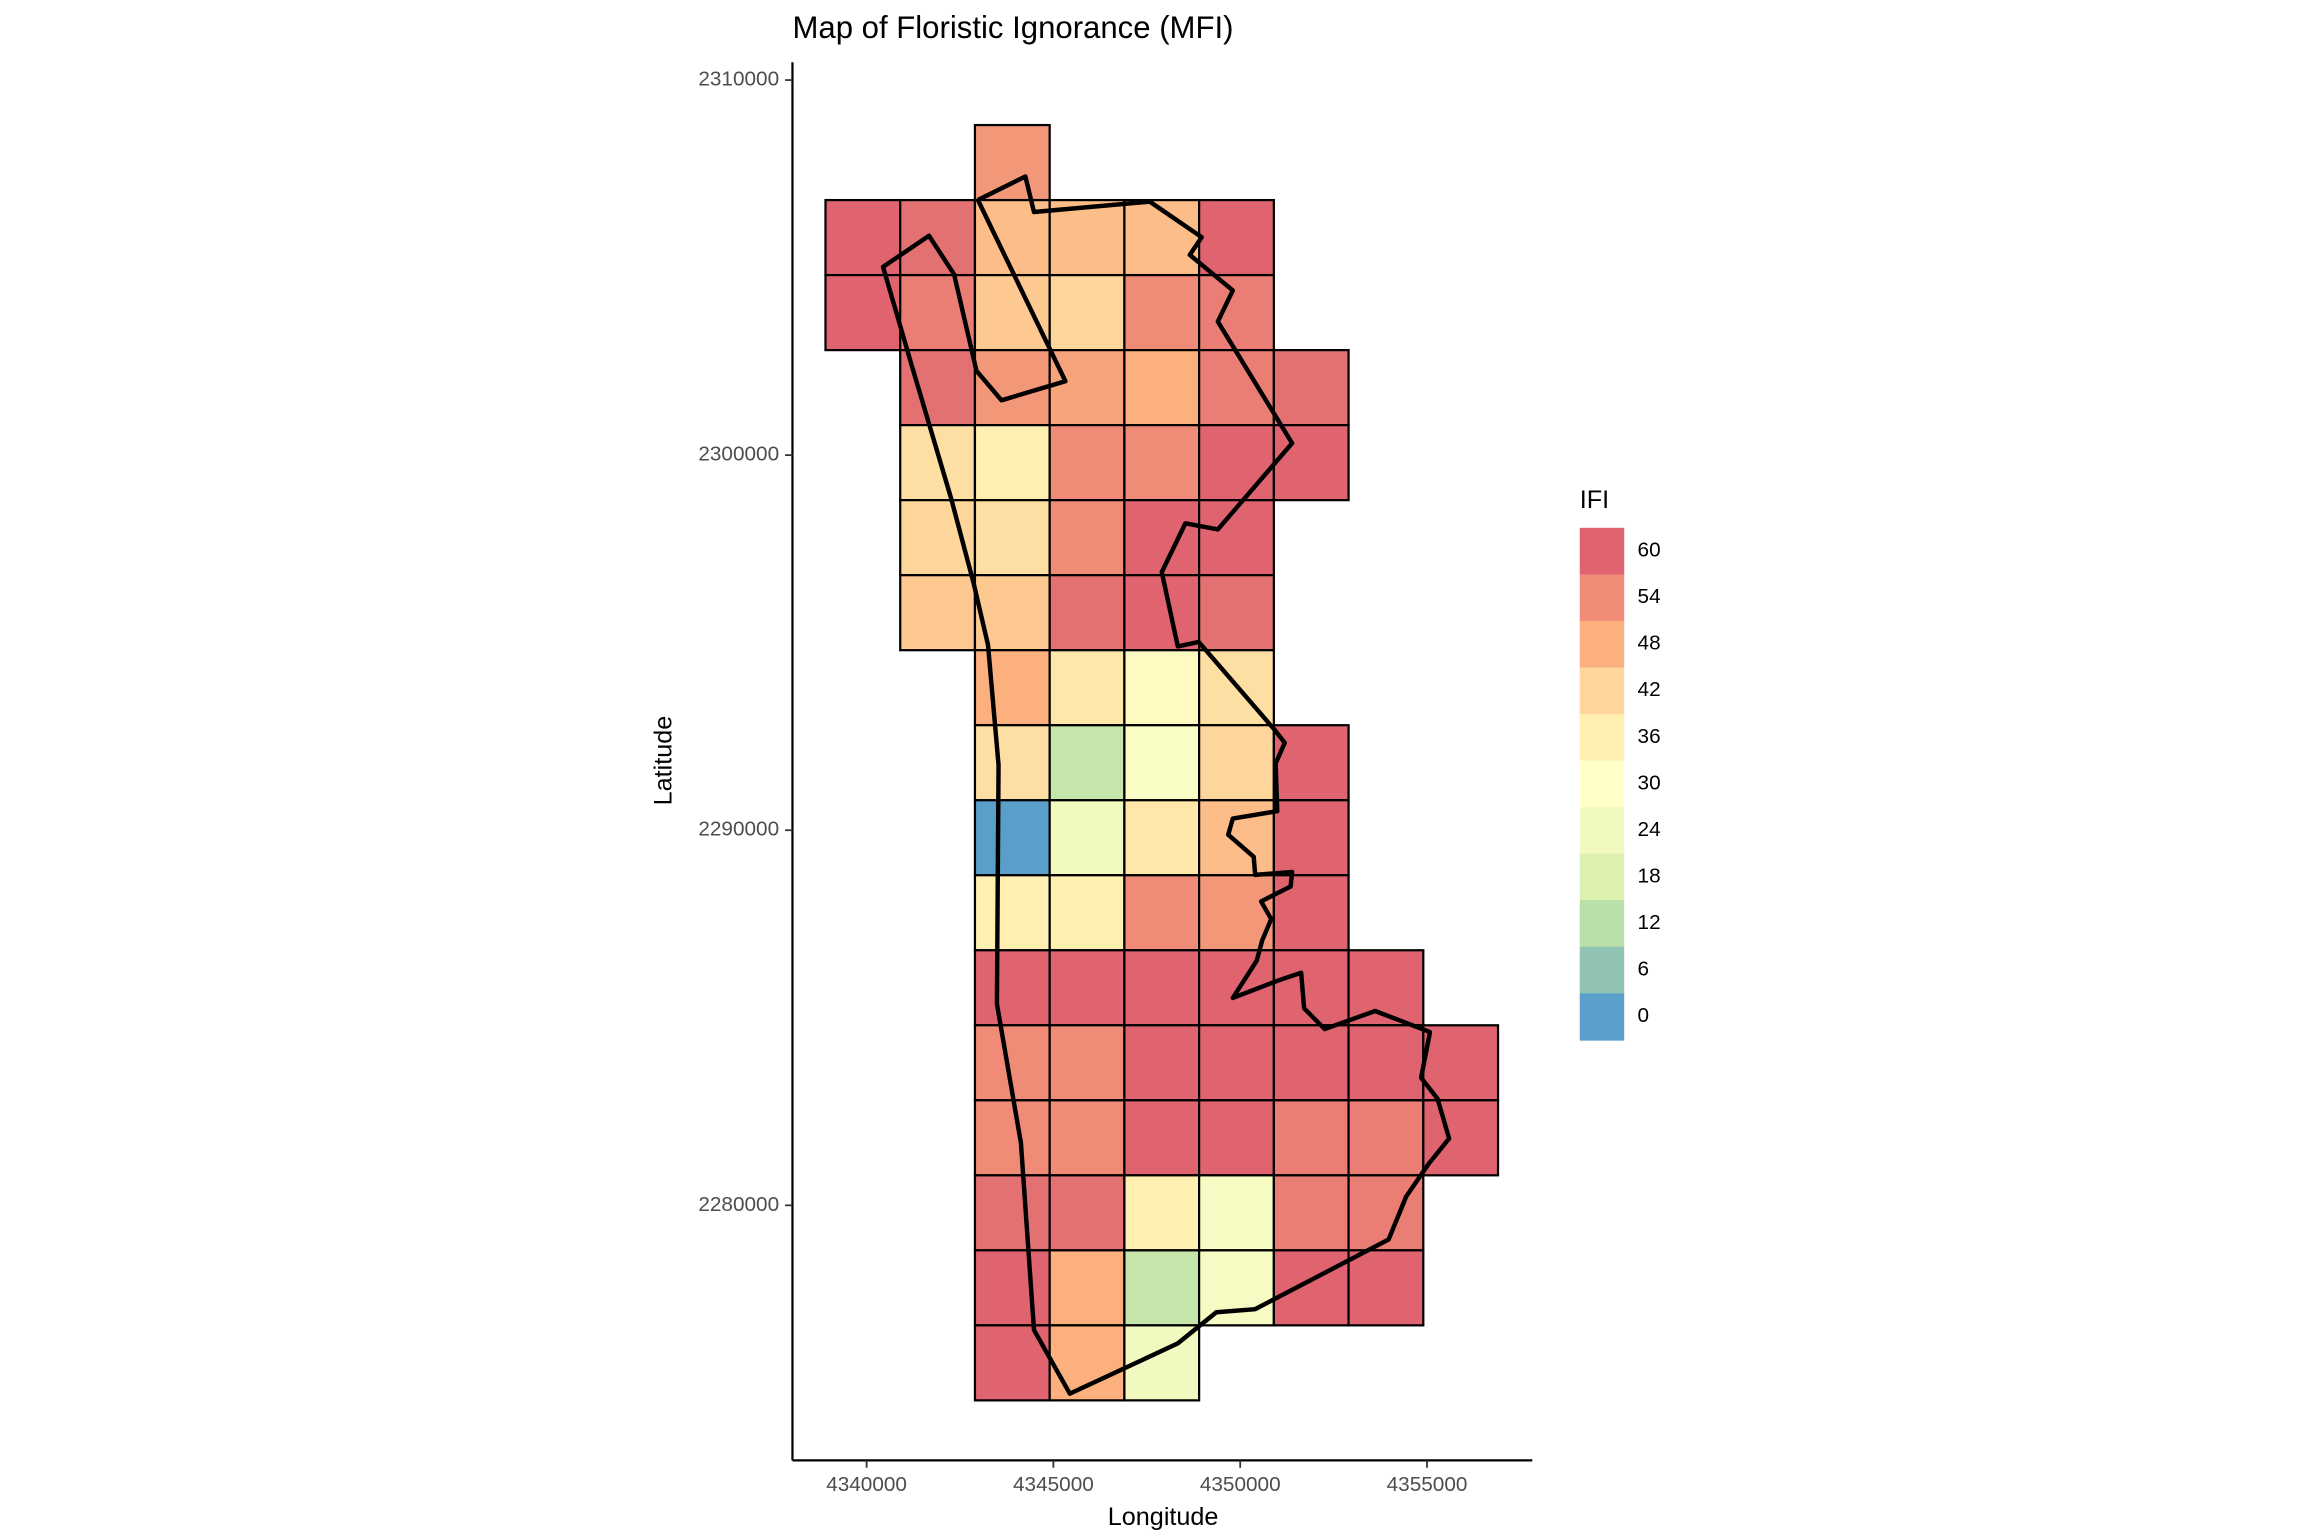  Describe the element at coordinates (1649, 782) in the screenshot. I see `legend-label: 30` at that location.